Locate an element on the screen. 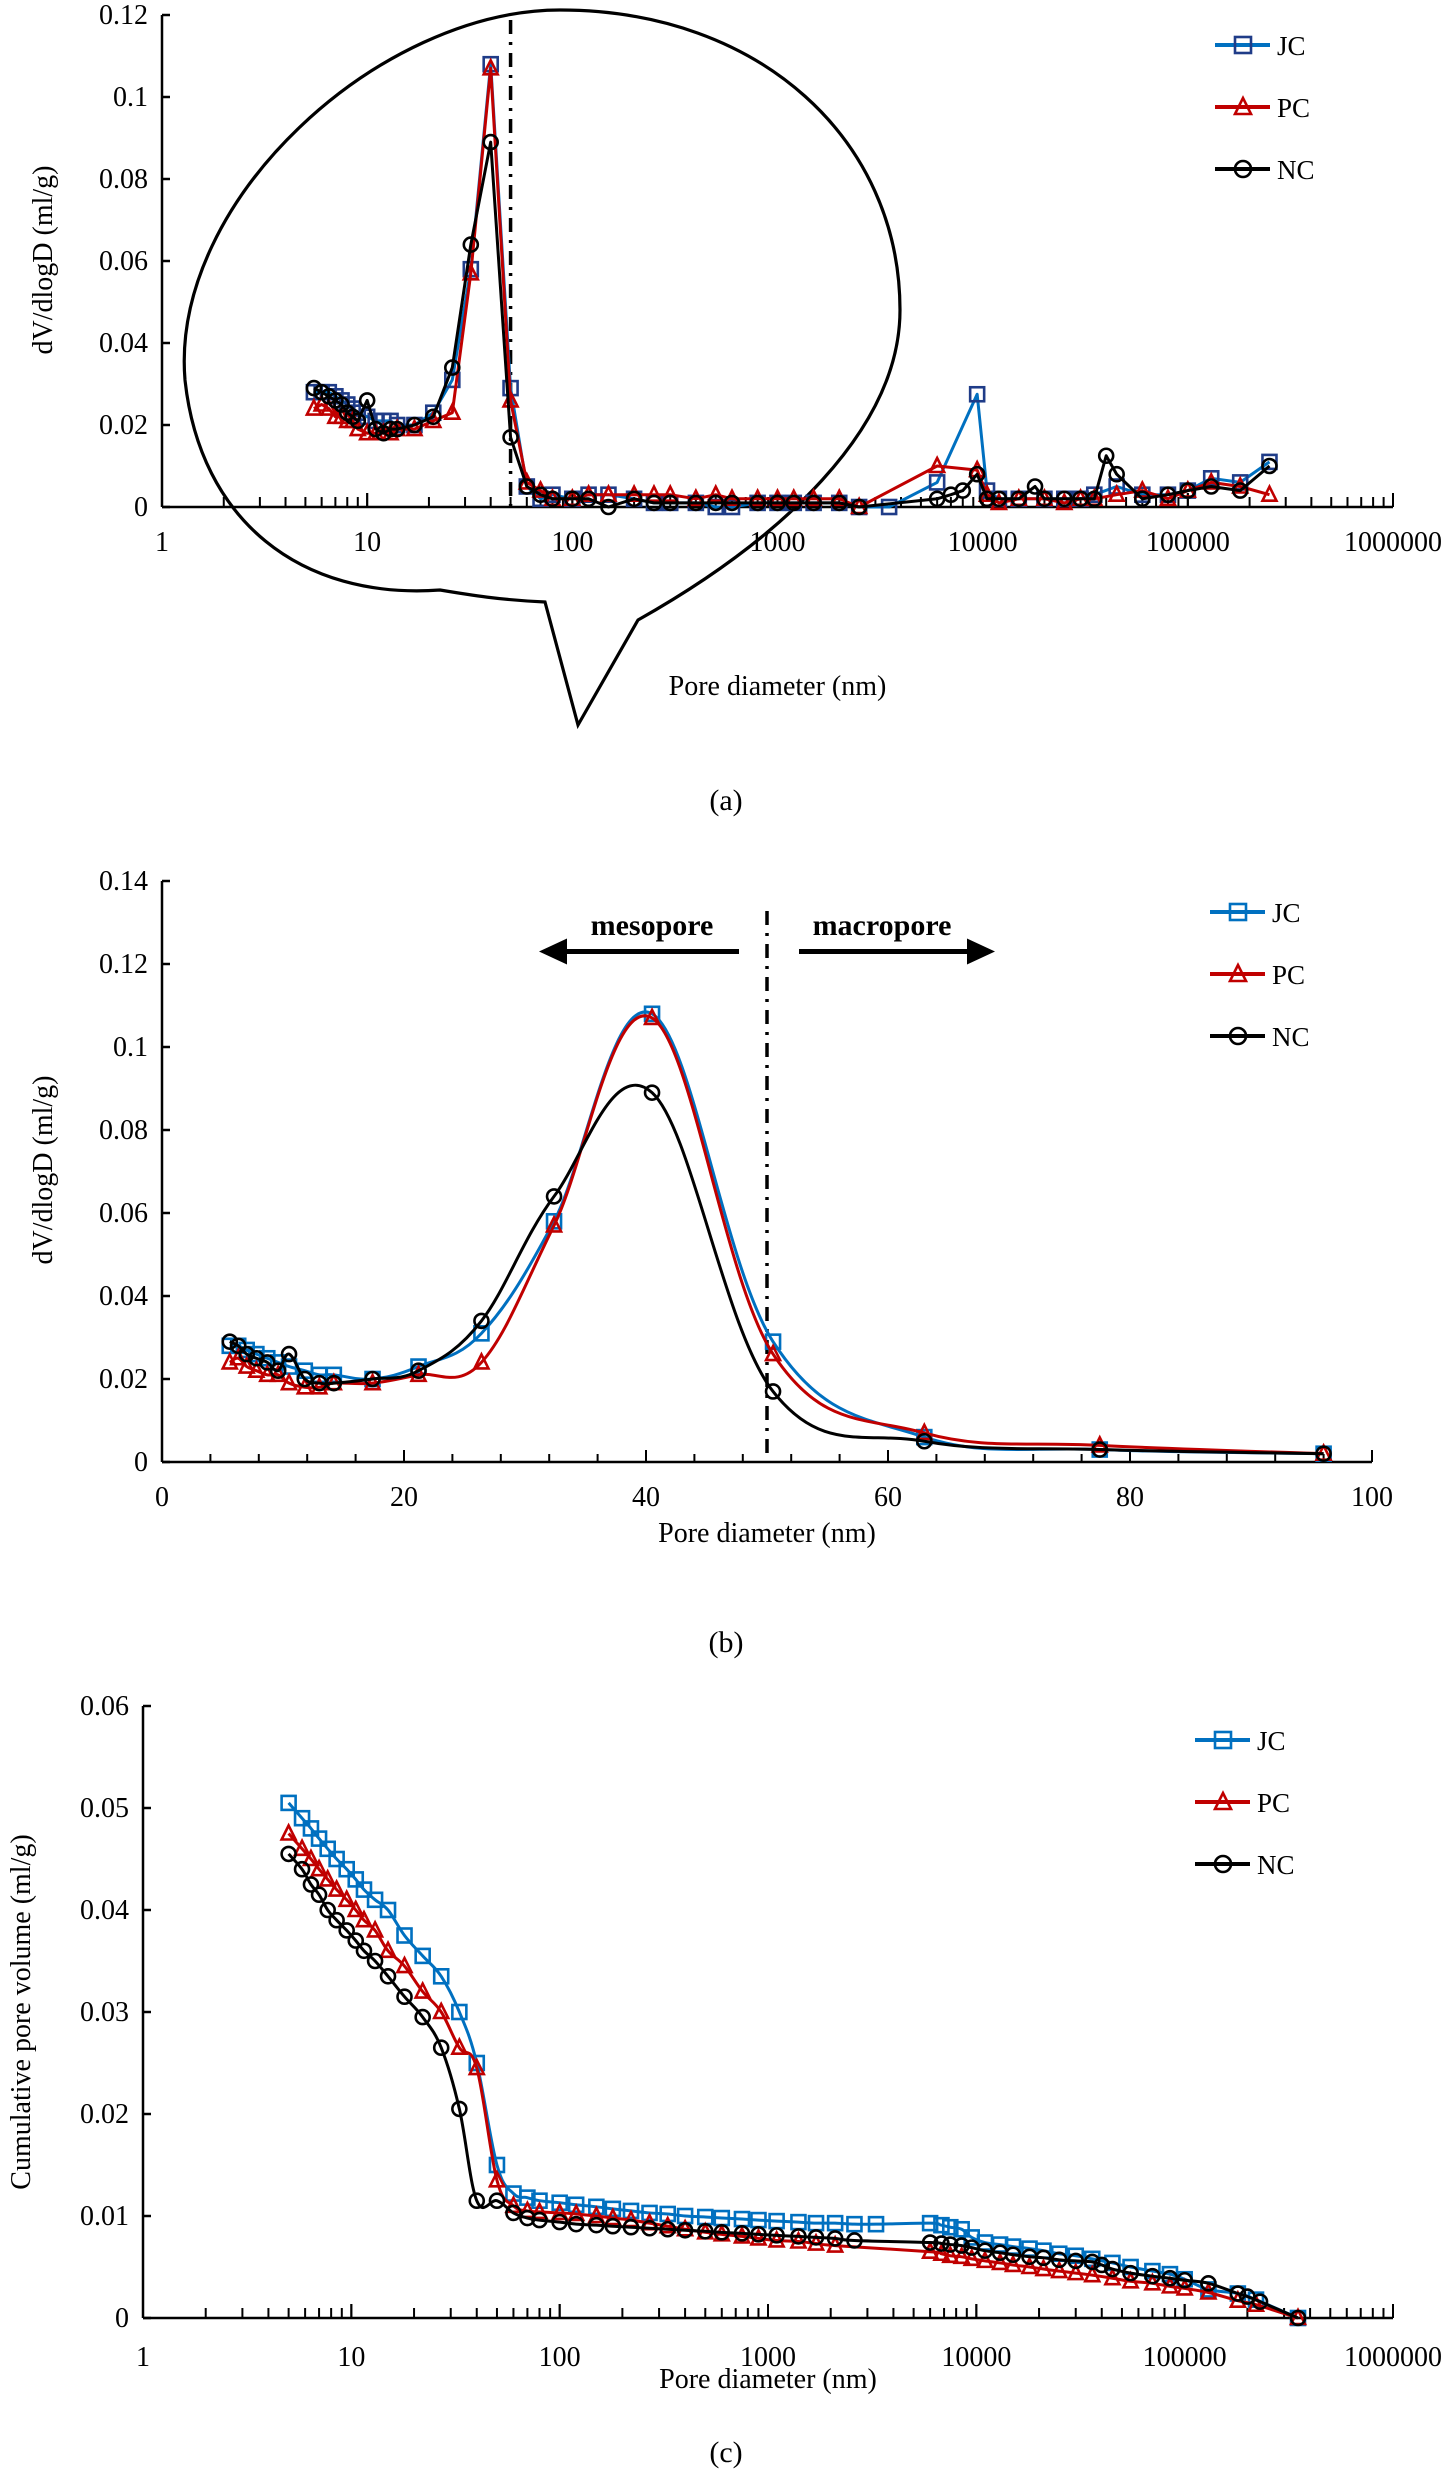 The image size is (1451, 2477). x-tick-label: 80 is located at coordinates (1130, 1497).